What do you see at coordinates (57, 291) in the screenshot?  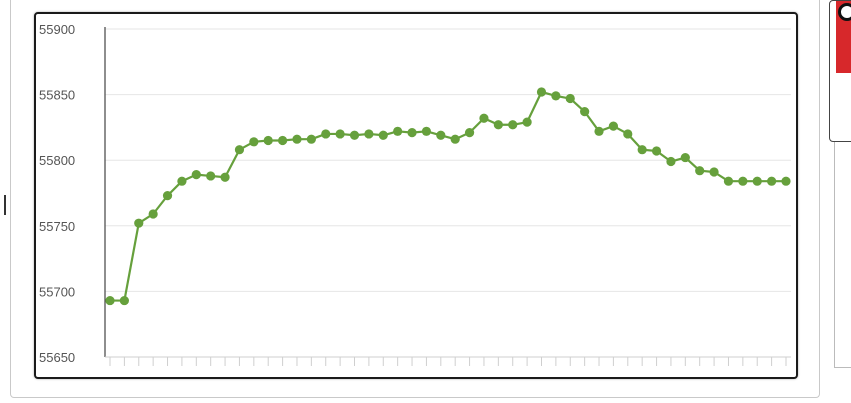 I see `y-tick-label: 55700` at bounding box center [57, 291].